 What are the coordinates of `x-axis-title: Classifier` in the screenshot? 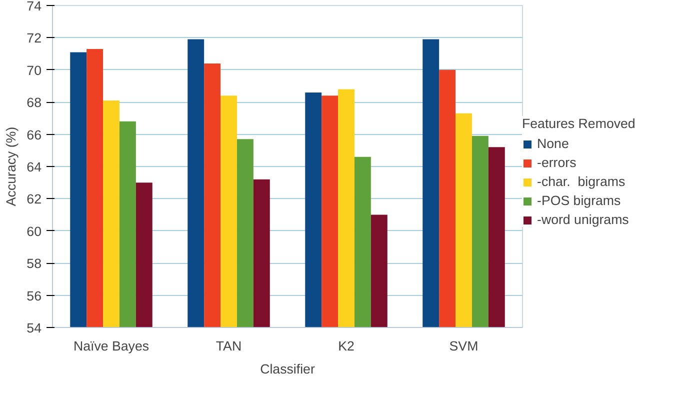 It's located at (288, 369).